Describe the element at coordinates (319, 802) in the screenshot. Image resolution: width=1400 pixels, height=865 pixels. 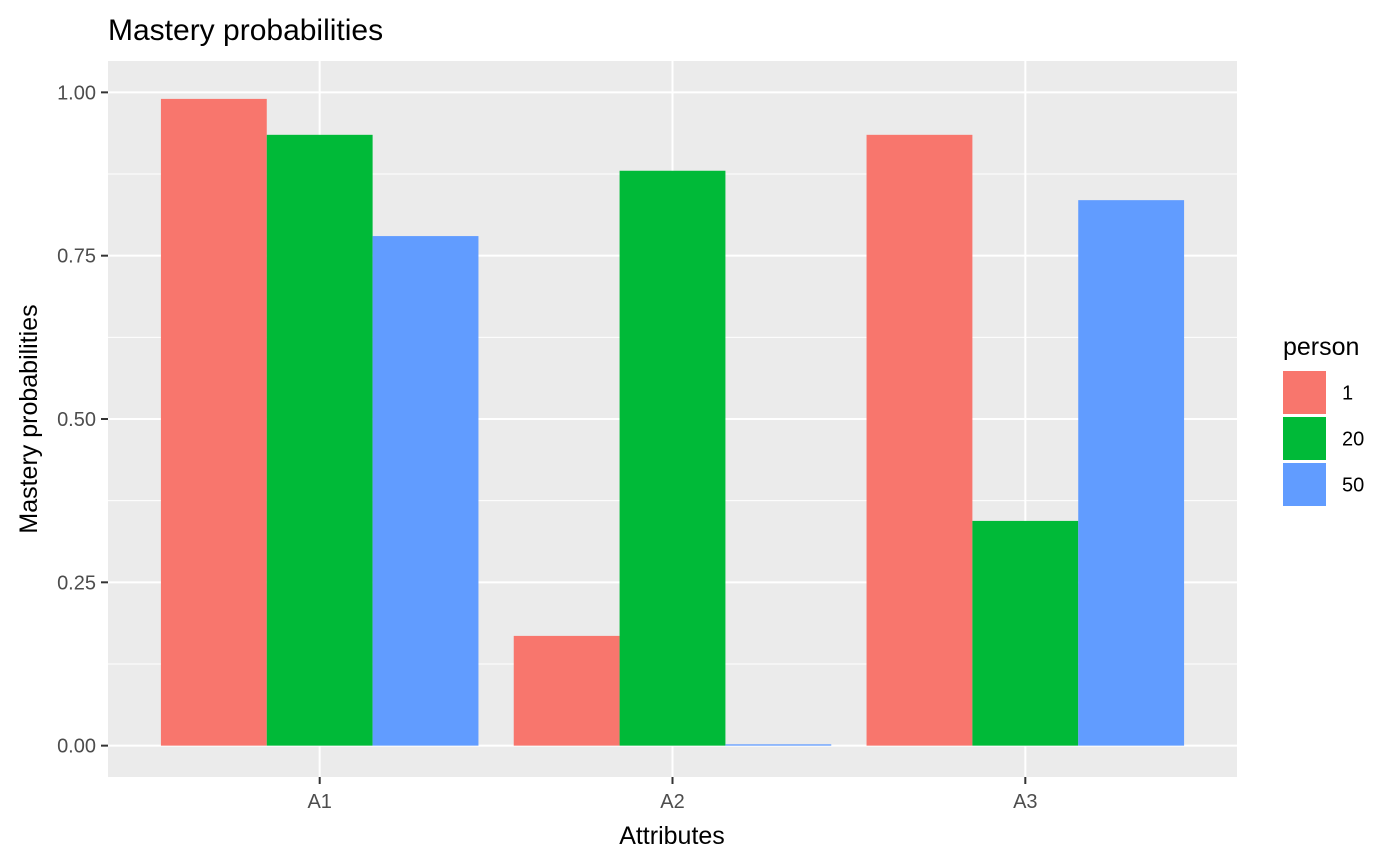
I see `x-tick-label: A1` at that location.